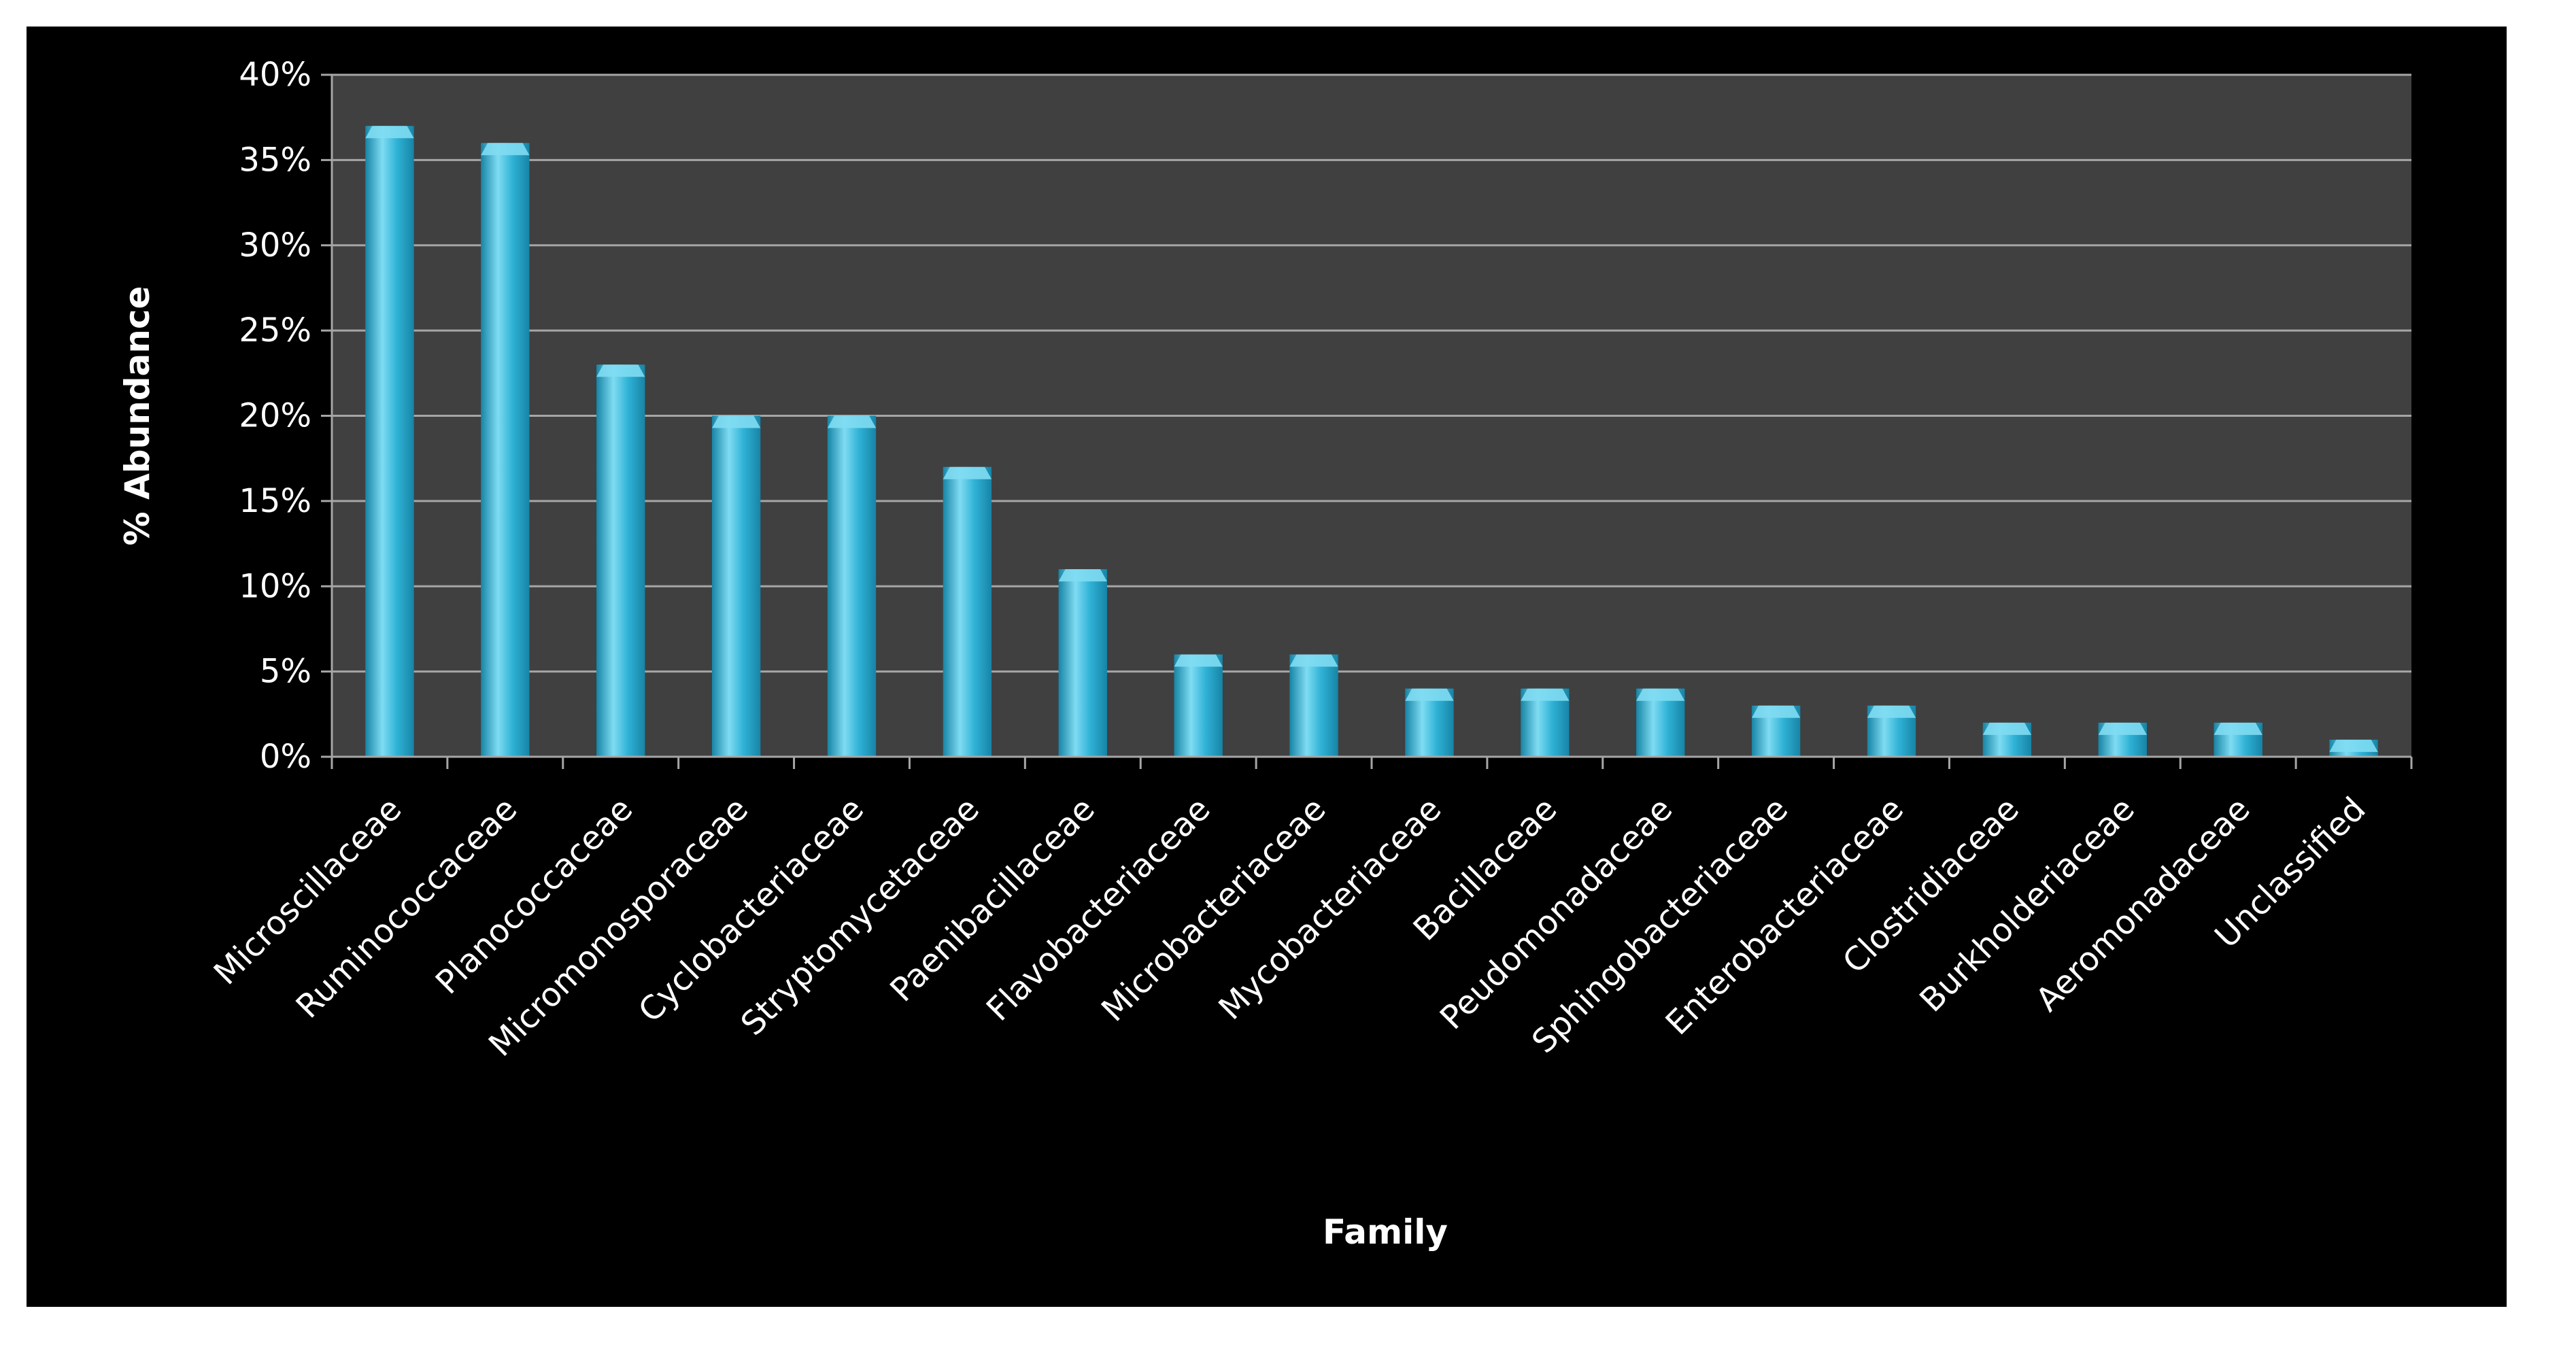 Image resolution: width=2576 pixels, height=1349 pixels. Describe the element at coordinates (275, 330) in the screenshot. I see `y-tick-label: 25%` at that location.